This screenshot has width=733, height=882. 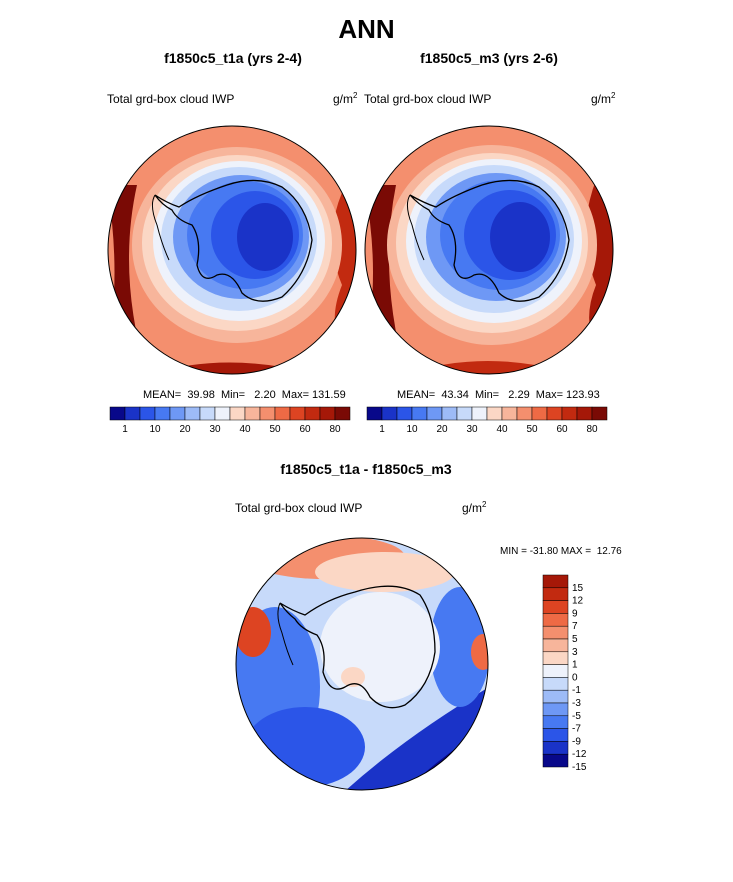 I want to click on diff-colorbar-tick-label: -12, so click(x=579, y=754).